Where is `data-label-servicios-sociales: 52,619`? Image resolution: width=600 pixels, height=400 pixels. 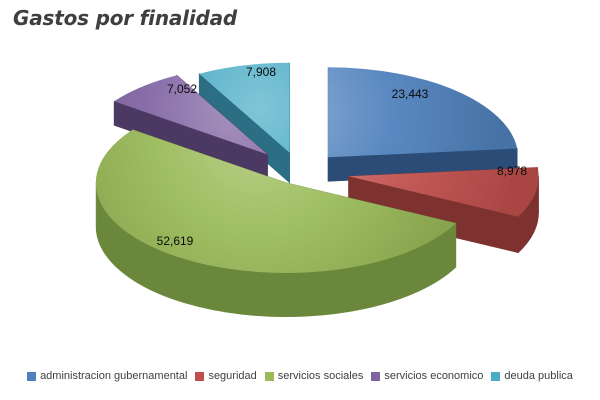 data-label-servicios-sociales: 52,619 is located at coordinates (175, 241).